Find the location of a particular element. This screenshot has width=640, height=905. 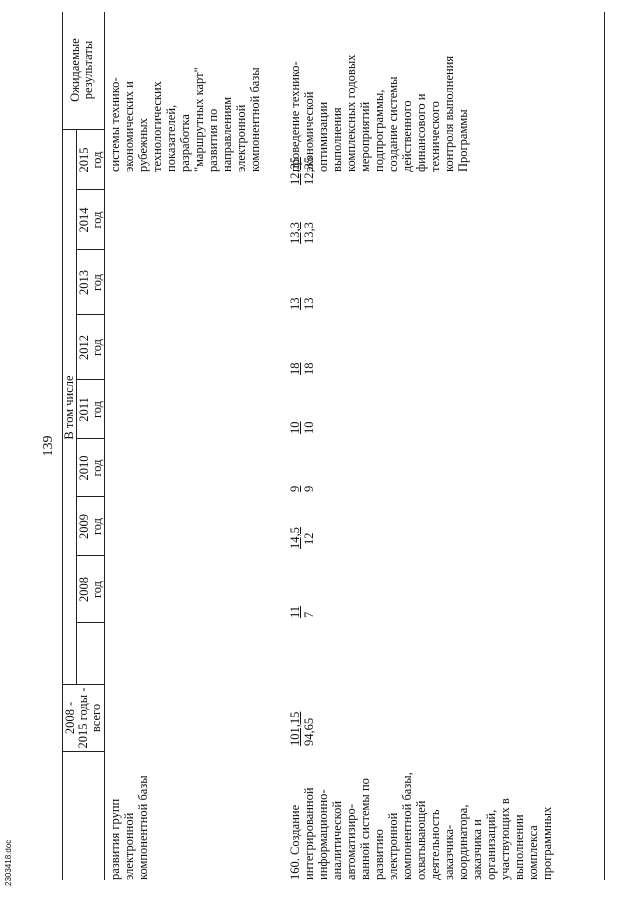

header-expected-results: Ожидаемые результаты is located at coordinates (81, 70).